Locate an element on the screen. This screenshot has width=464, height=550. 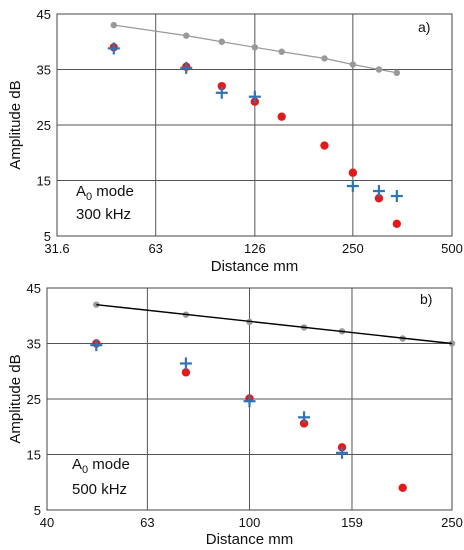
panel-label: b) is located at coordinates (426, 299).